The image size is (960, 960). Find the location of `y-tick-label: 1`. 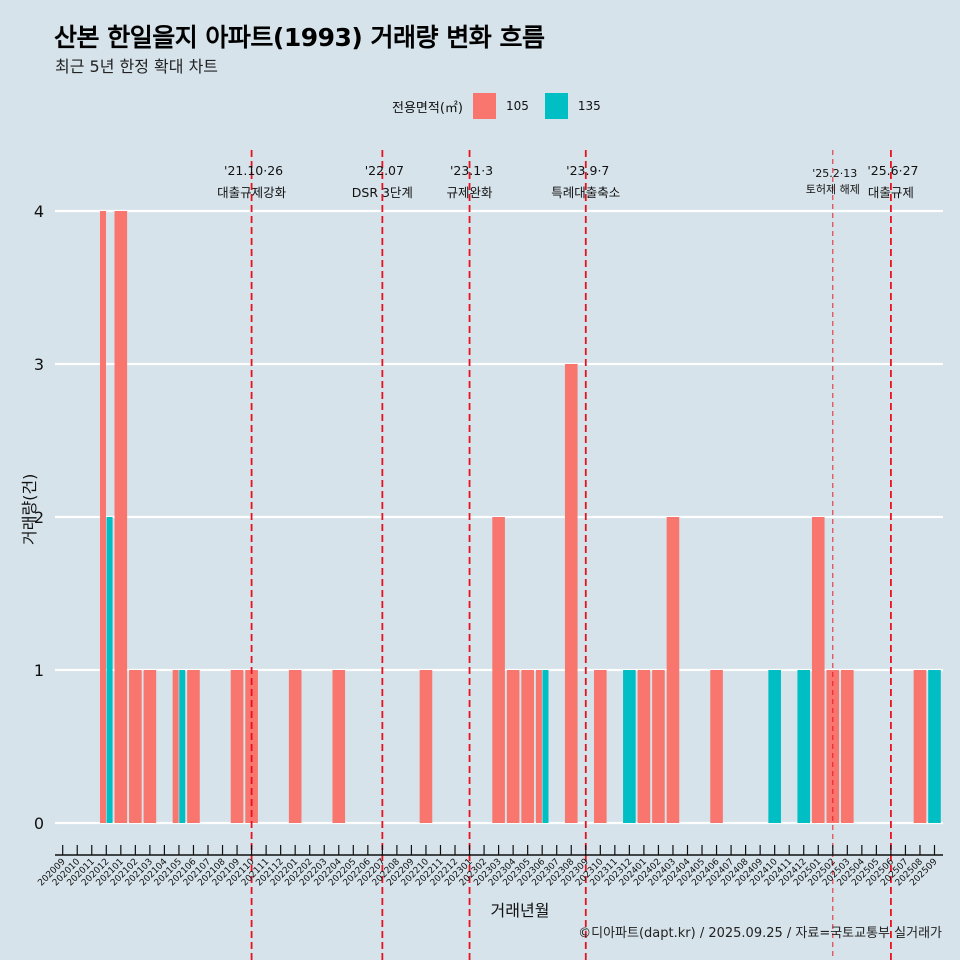

y-tick-label: 1 is located at coordinates (39, 670).